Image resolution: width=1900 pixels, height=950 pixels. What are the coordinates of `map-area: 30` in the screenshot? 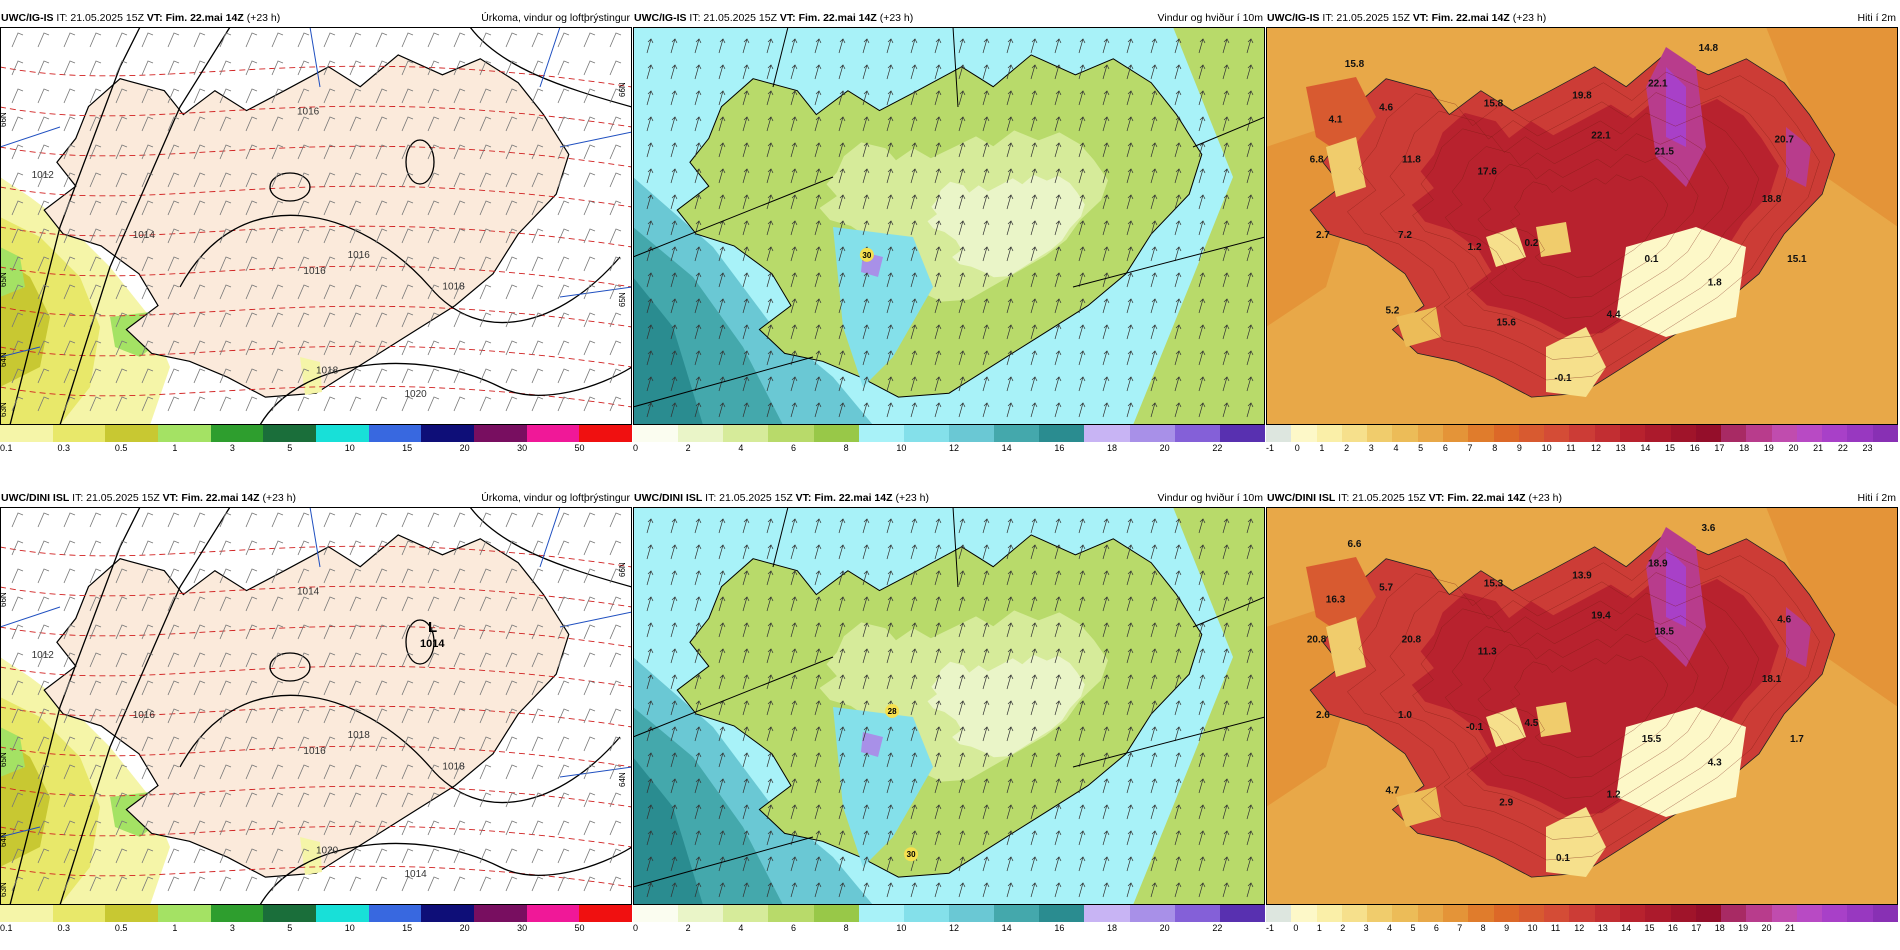 It's located at (949, 226).